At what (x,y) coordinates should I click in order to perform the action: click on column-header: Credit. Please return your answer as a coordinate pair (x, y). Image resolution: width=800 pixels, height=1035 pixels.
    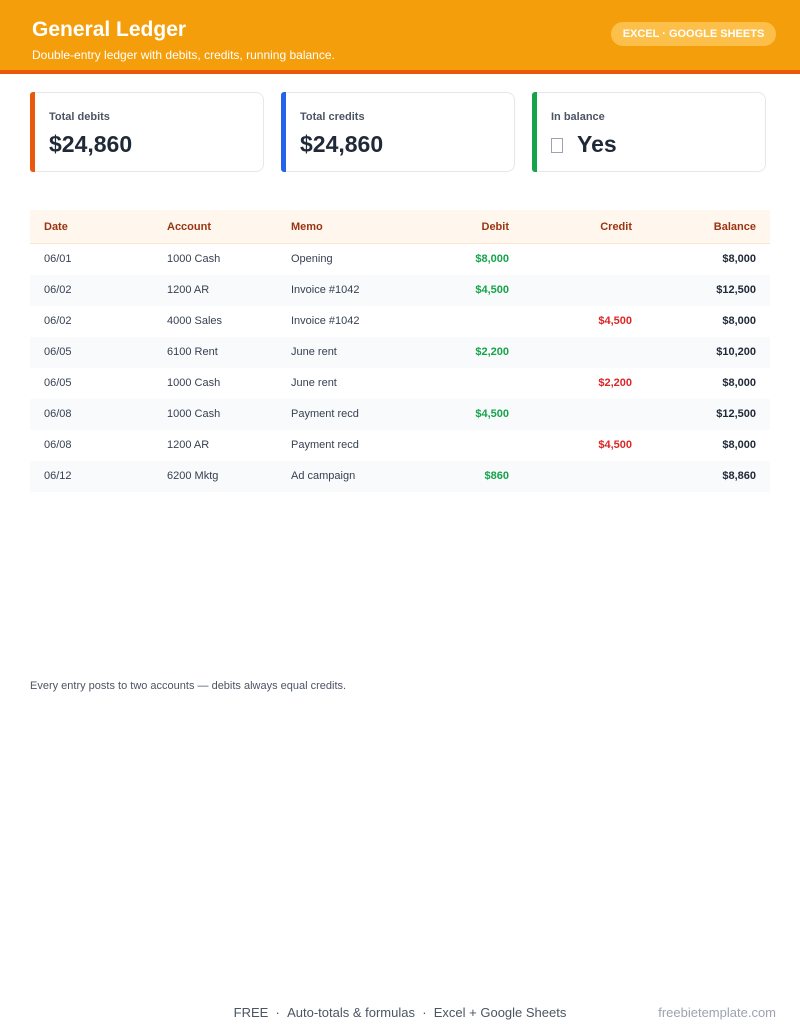
    Looking at the image, I should click on (616, 227).